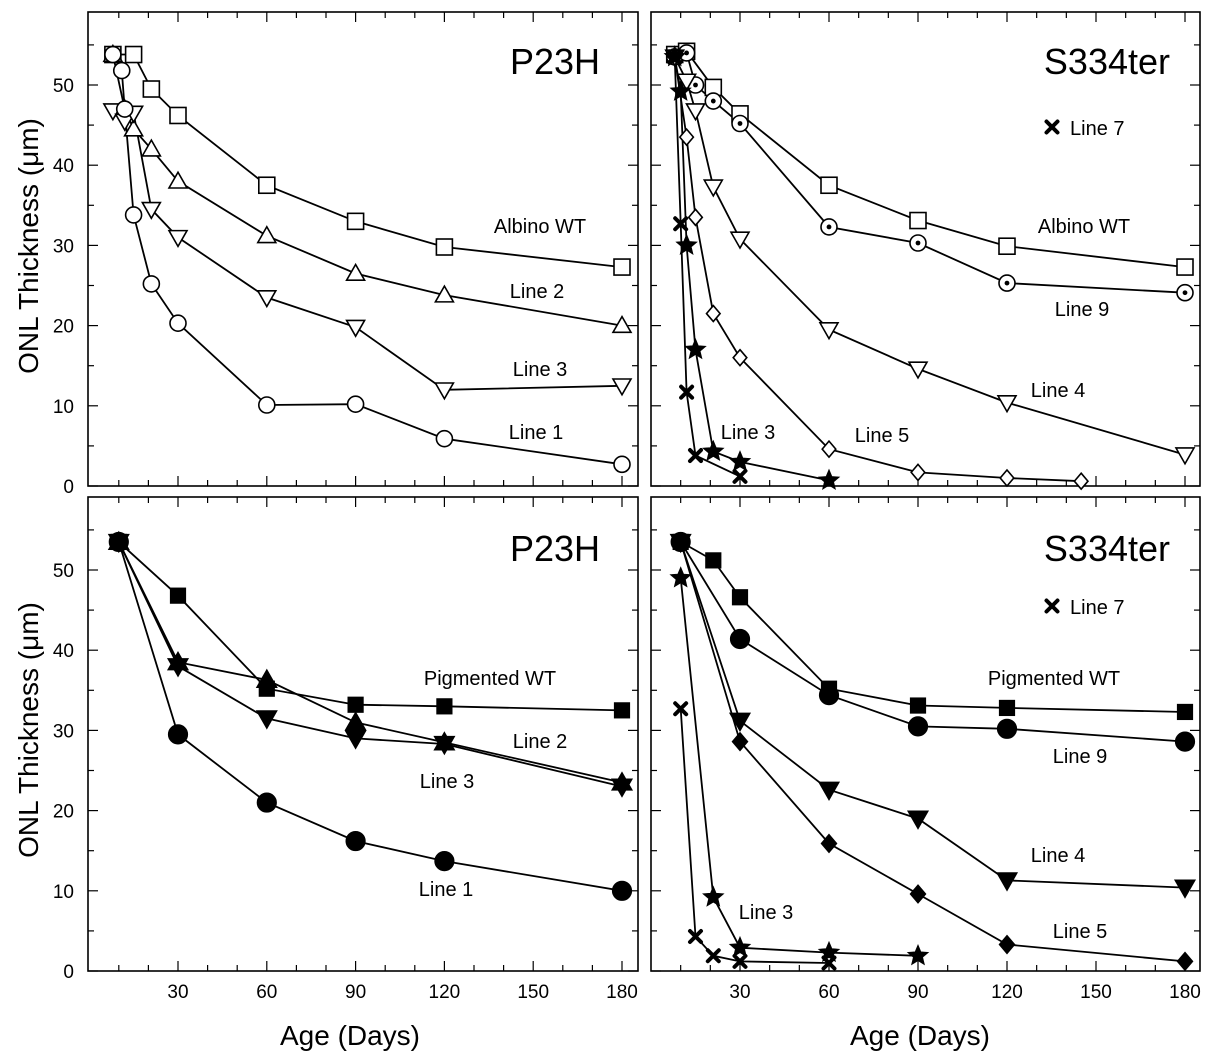 The height and width of the screenshot is (1053, 1205). What do you see at coordinates (28, 730) in the screenshot?
I see `y-axis-title-bottom: ONL Thickness (μm)` at bounding box center [28, 730].